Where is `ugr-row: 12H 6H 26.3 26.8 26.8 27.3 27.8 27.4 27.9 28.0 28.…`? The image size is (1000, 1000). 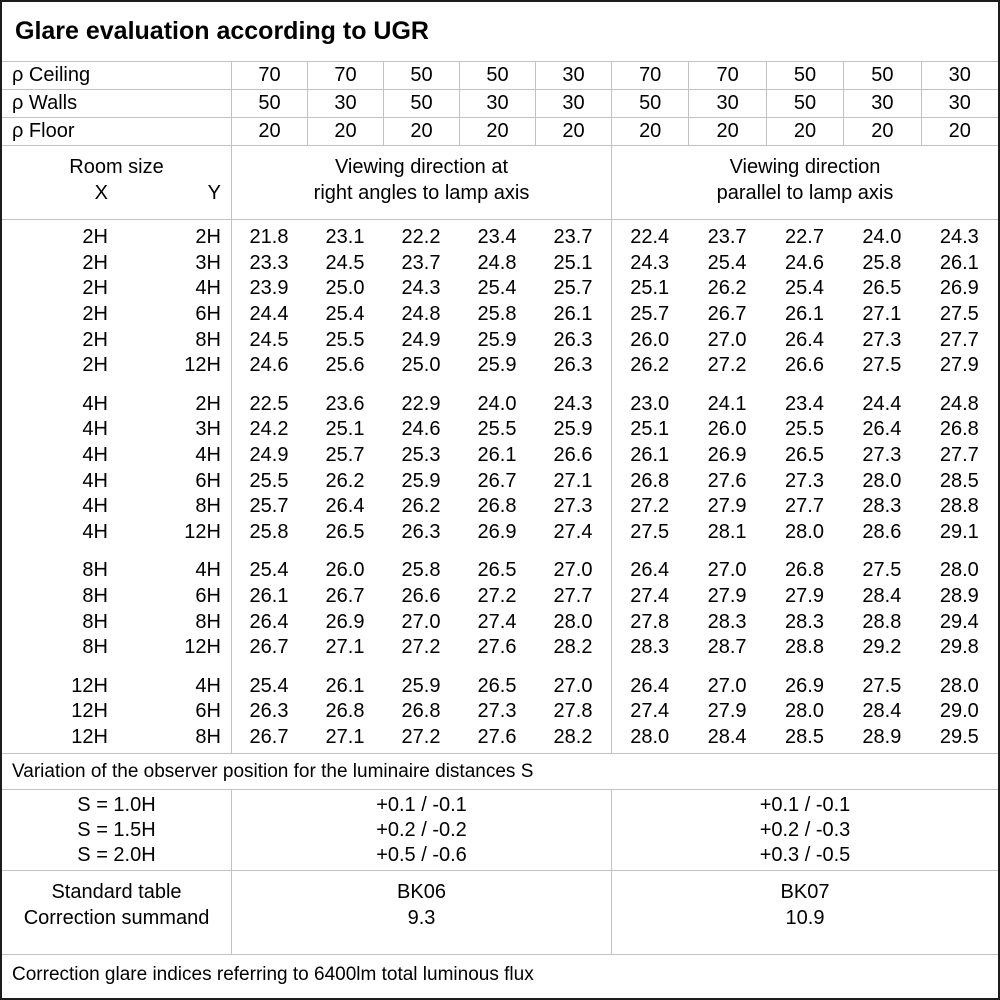
ugr-row: 12H 6H 26.3 26.8 26.8 27.3 27.8 27.4 27.9 28.0 28.… is located at coordinates (500, 712).